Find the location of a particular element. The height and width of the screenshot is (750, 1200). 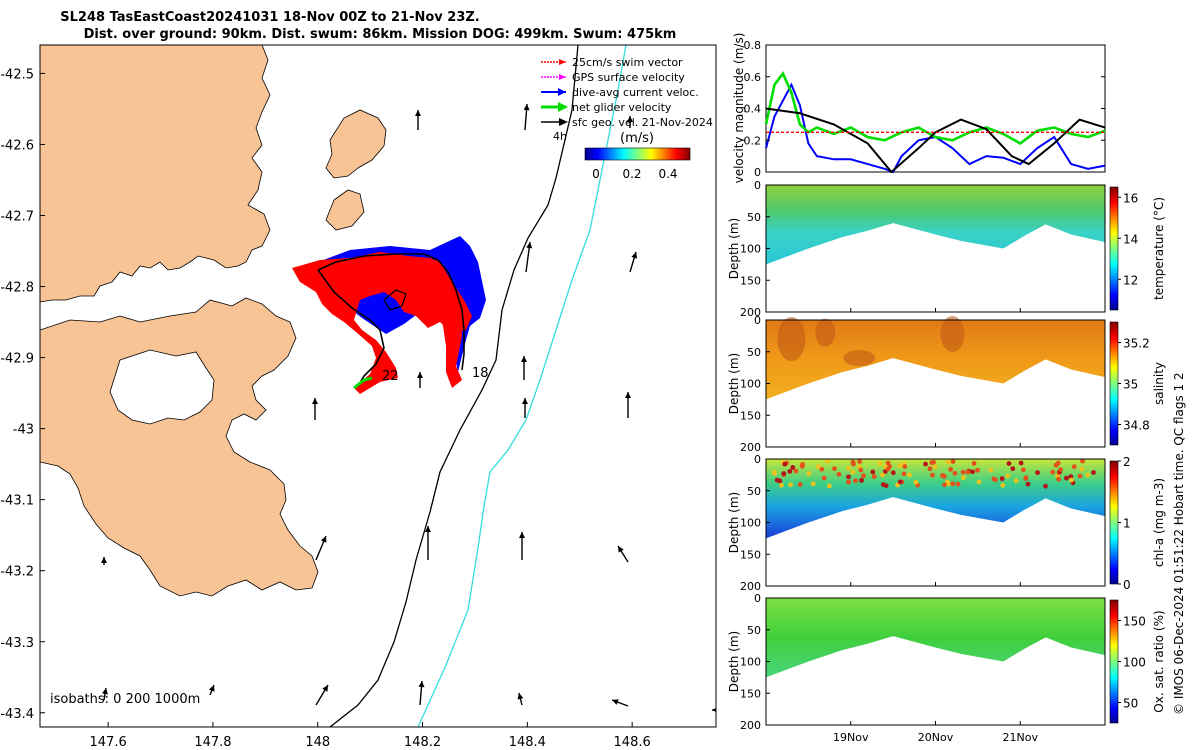

depth-tick-label: 0 is located at coordinates (757, 320).